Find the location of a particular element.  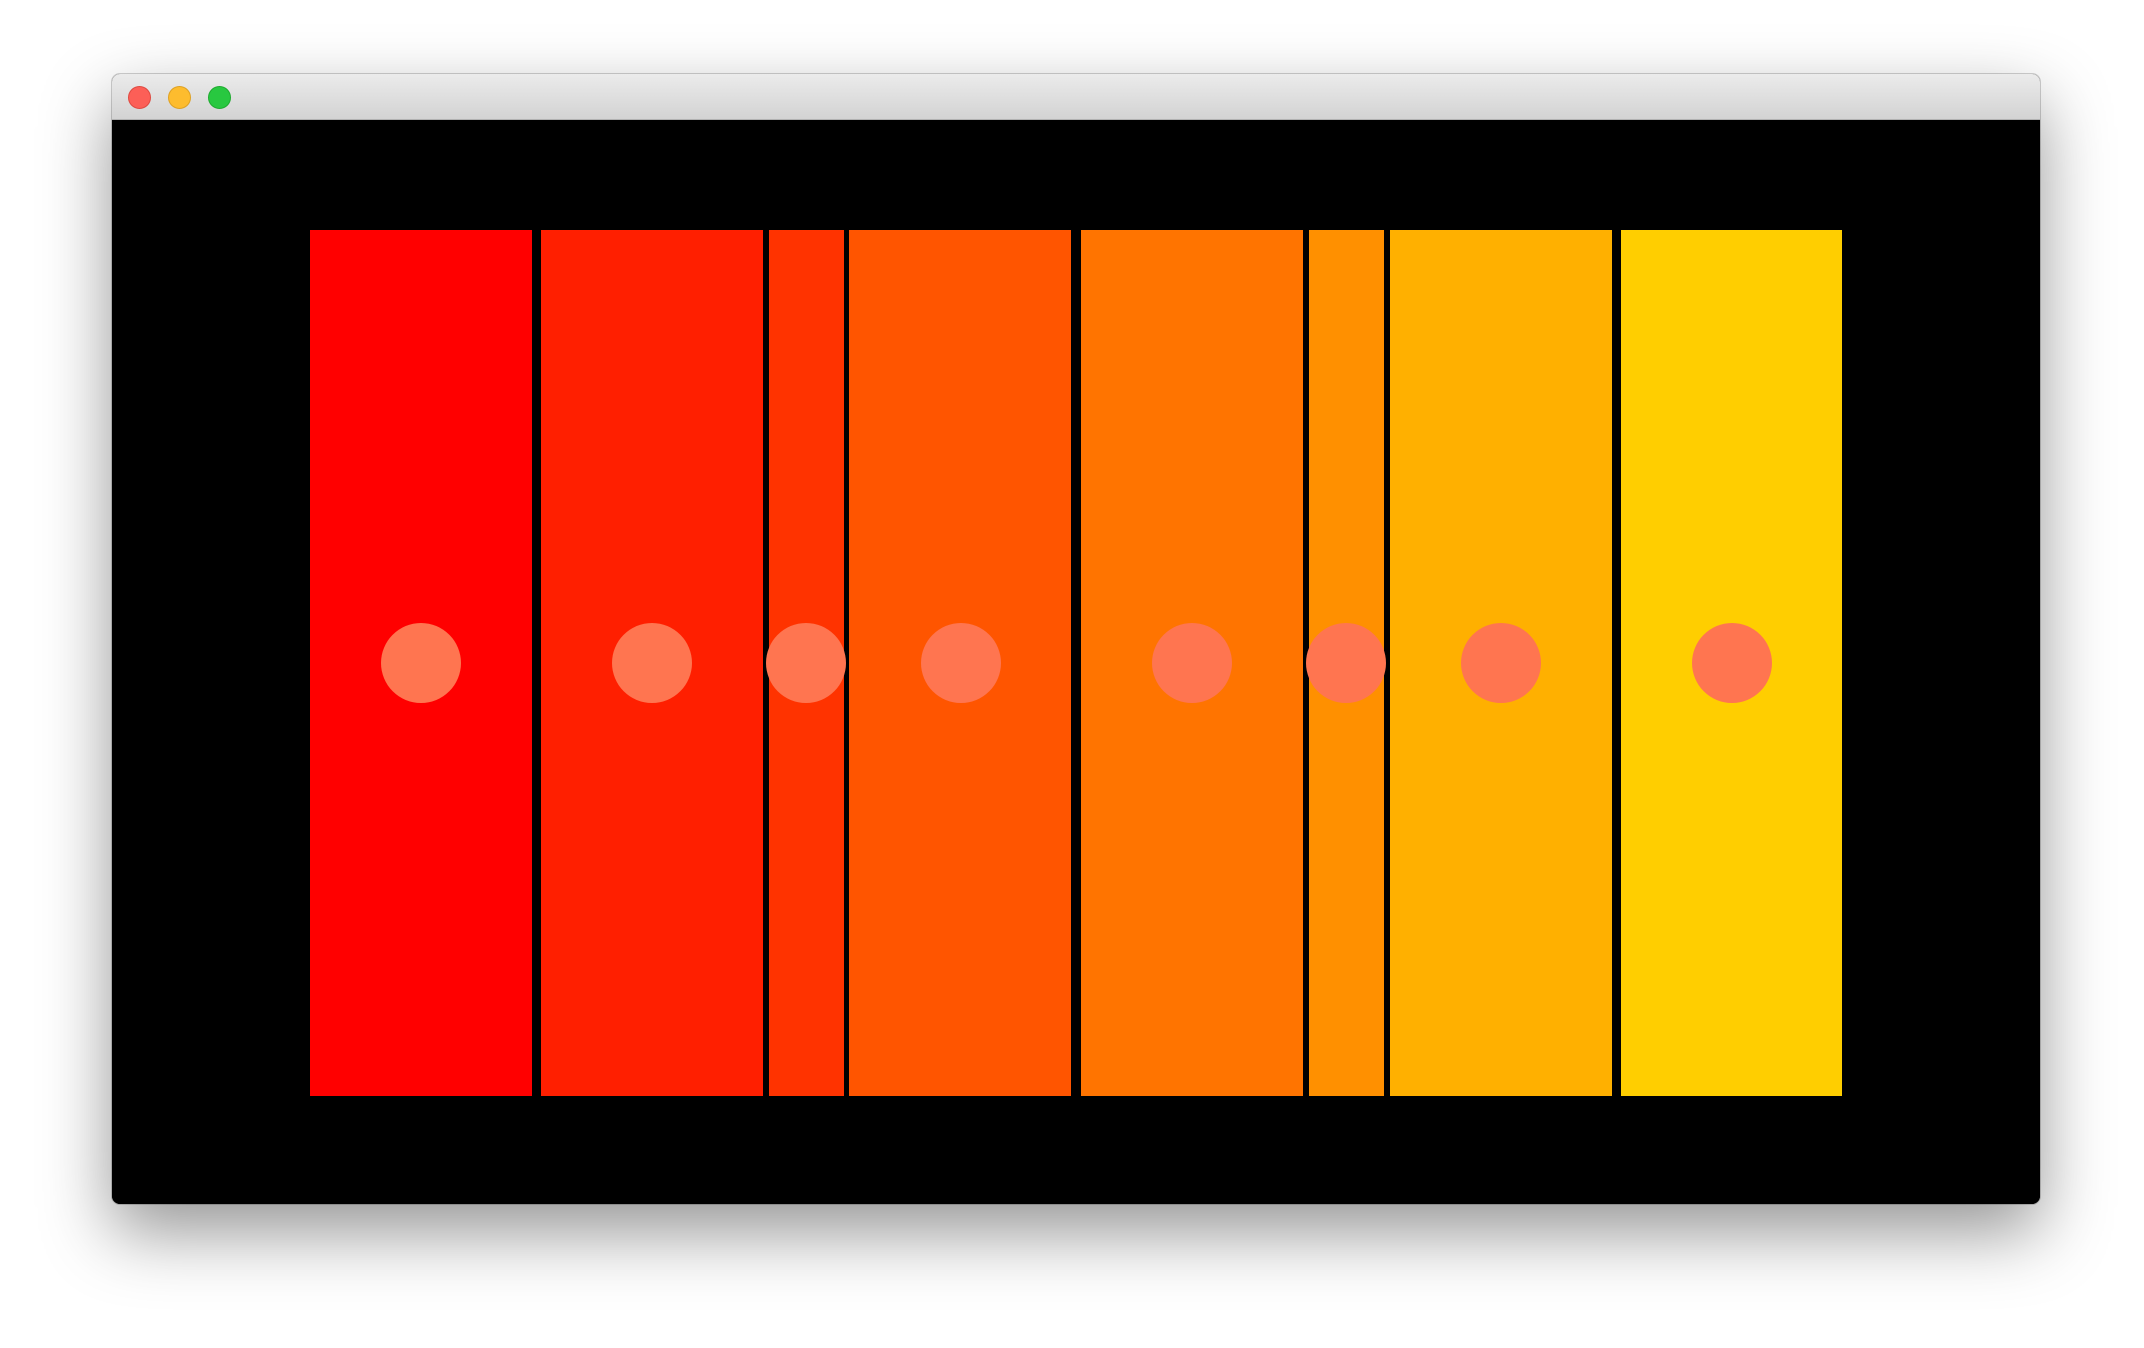

close-button is located at coordinates (139, 97).